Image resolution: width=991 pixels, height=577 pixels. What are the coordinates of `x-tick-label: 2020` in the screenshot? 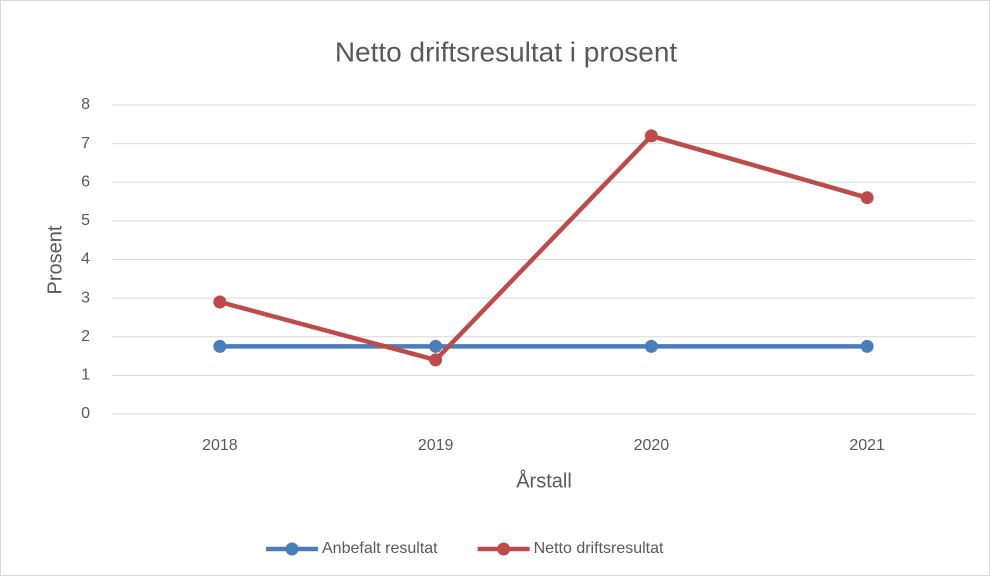 It's located at (652, 445).